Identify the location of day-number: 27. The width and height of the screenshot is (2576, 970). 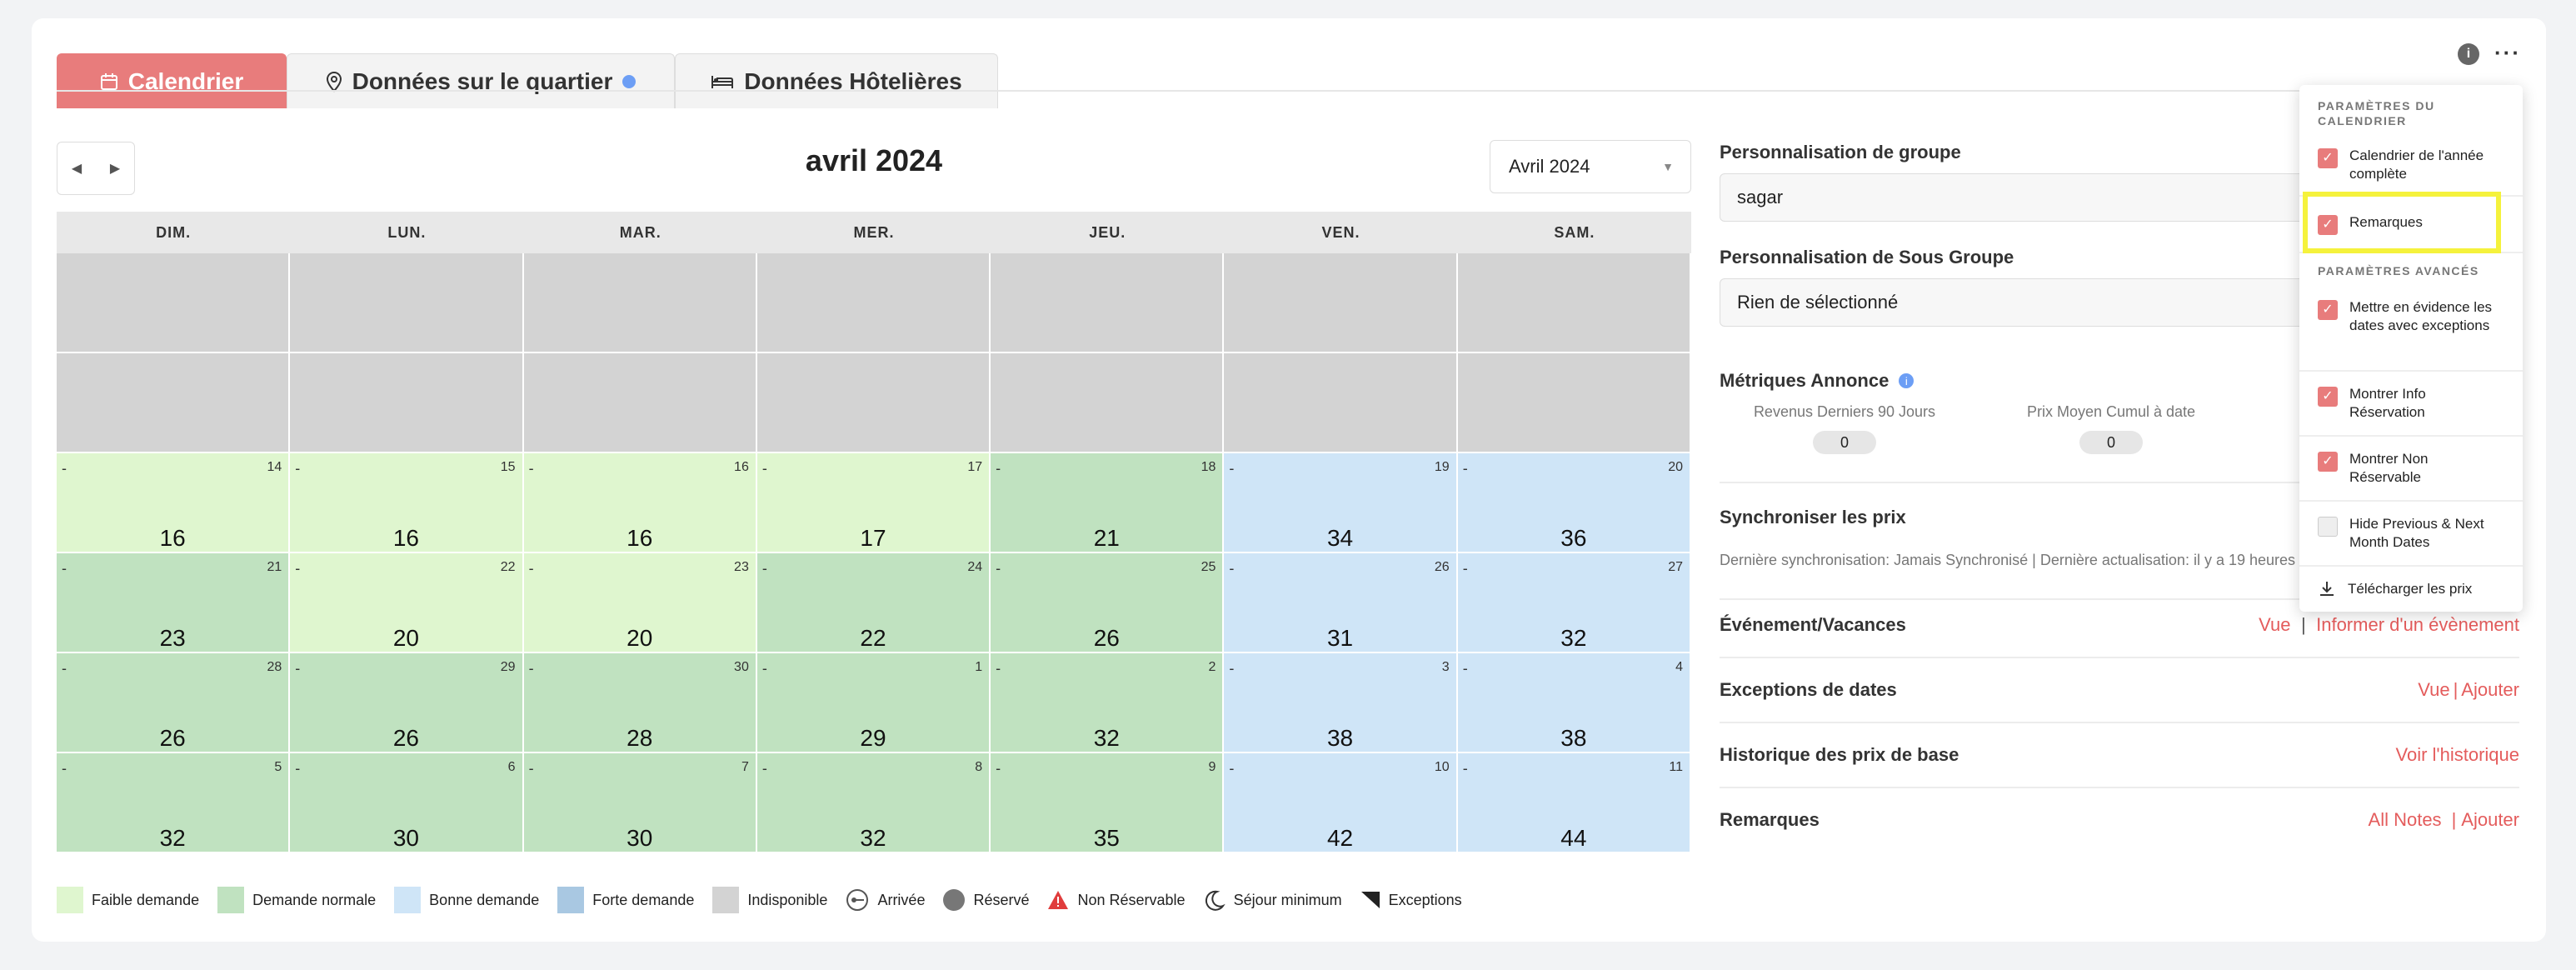
(1675, 567).